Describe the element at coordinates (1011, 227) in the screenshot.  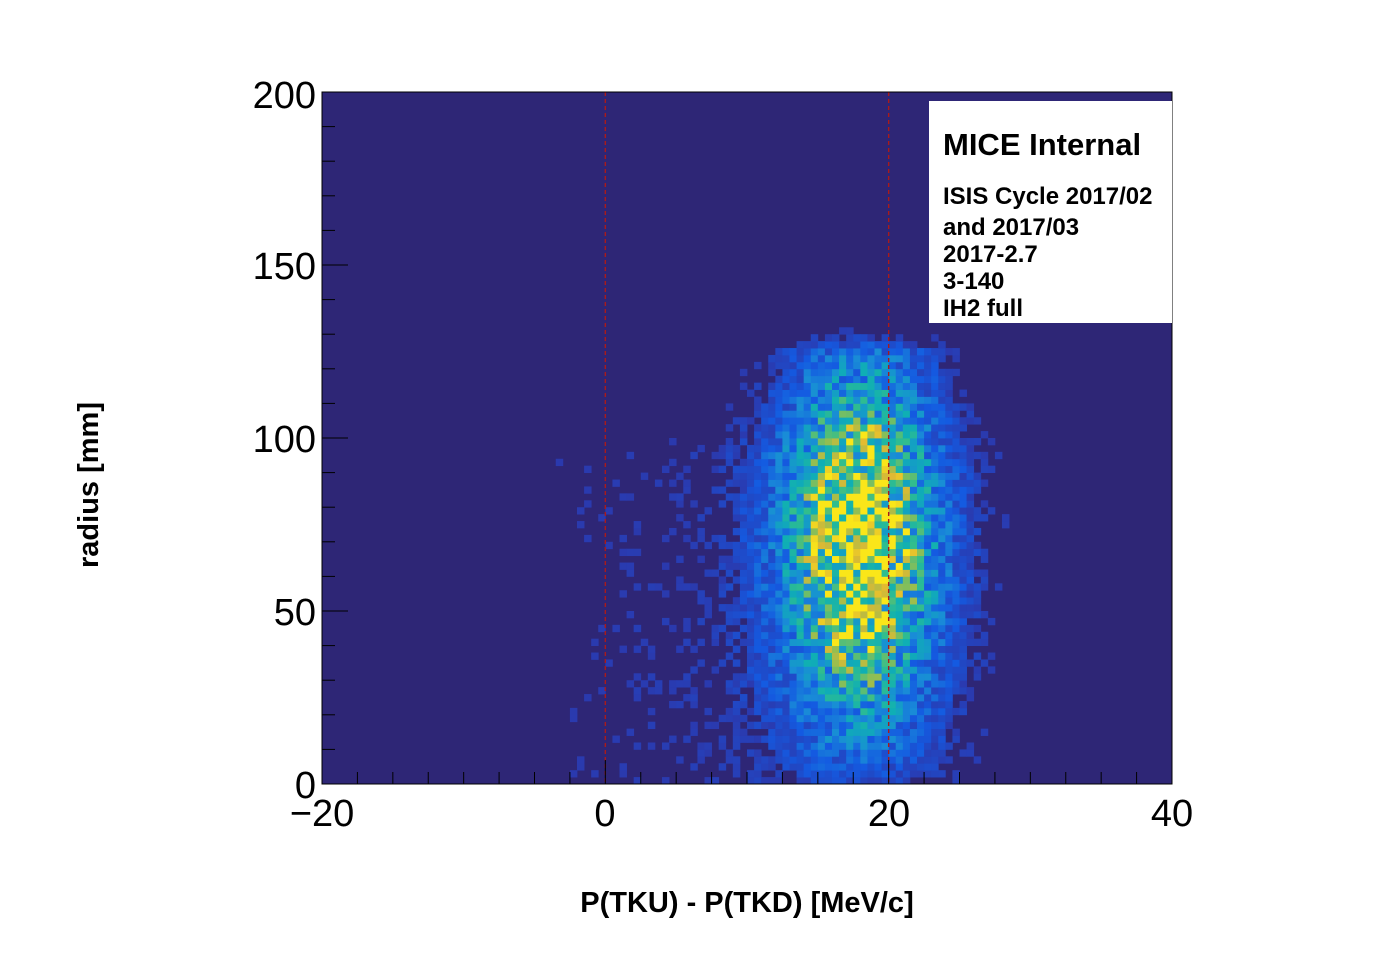
I see `legend-line: and 2017/03` at that location.